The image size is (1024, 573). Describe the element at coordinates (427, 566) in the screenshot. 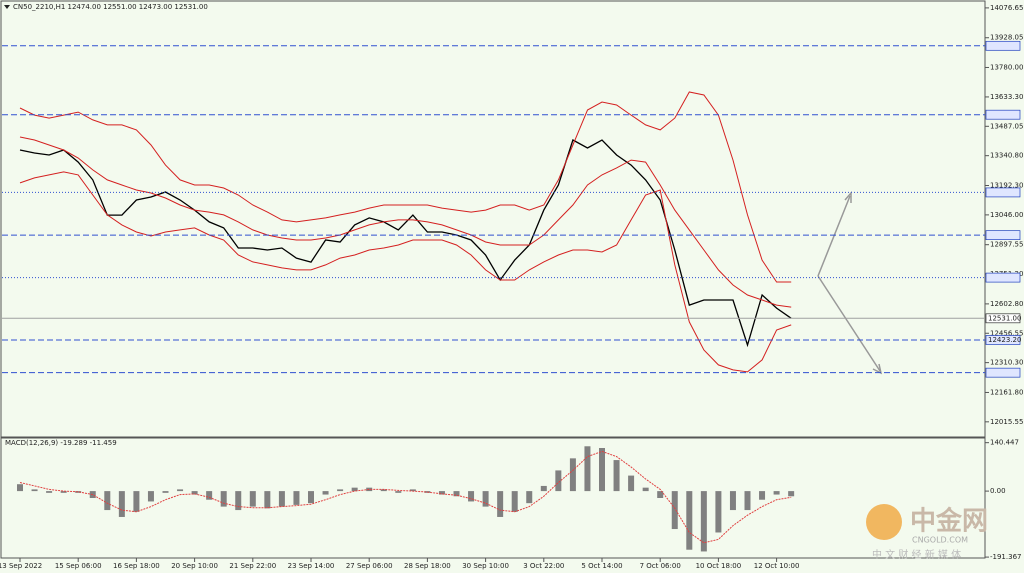

I see `x-tick-label: 28 Sep 18:00` at that location.